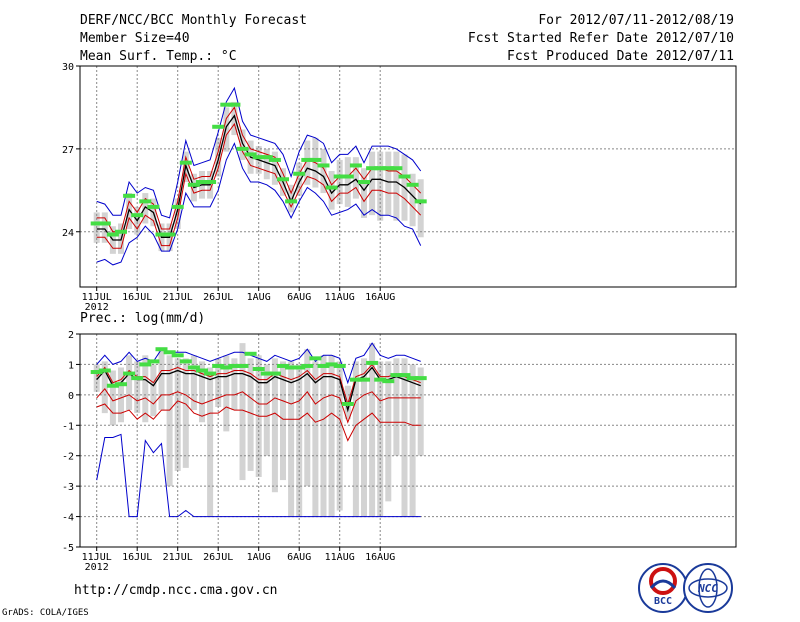 This screenshot has width=800, height=622. I want to click on lower-spread-line, so click(259, 185).